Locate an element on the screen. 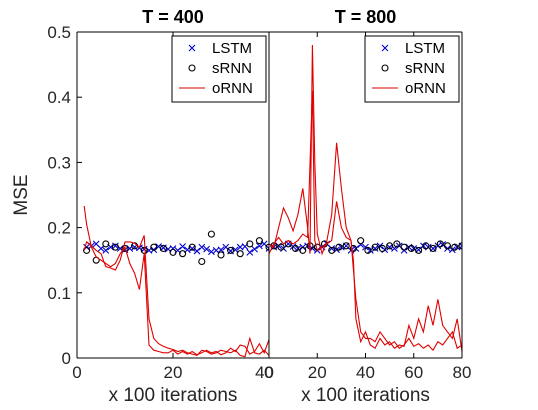 Image resolution: width=538 pixels, height=410 pixels. y-tick-label: 0.2 is located at coordinates (59, 228).